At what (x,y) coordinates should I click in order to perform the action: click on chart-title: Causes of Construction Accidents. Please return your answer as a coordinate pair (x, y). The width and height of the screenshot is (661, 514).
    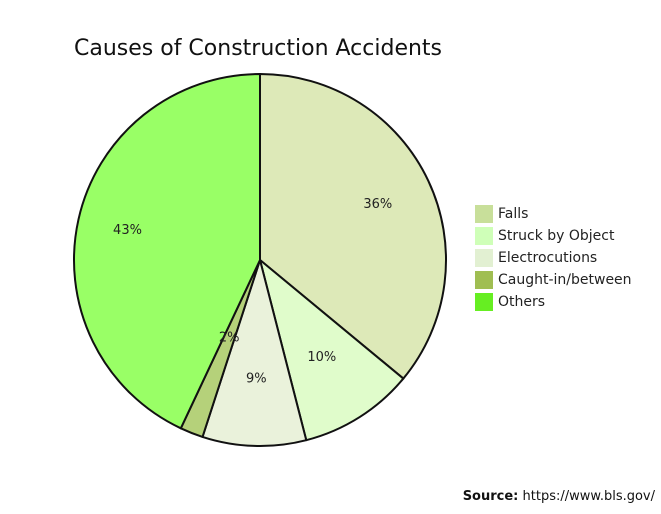
    Looking at the image, I should click on (258, 48).